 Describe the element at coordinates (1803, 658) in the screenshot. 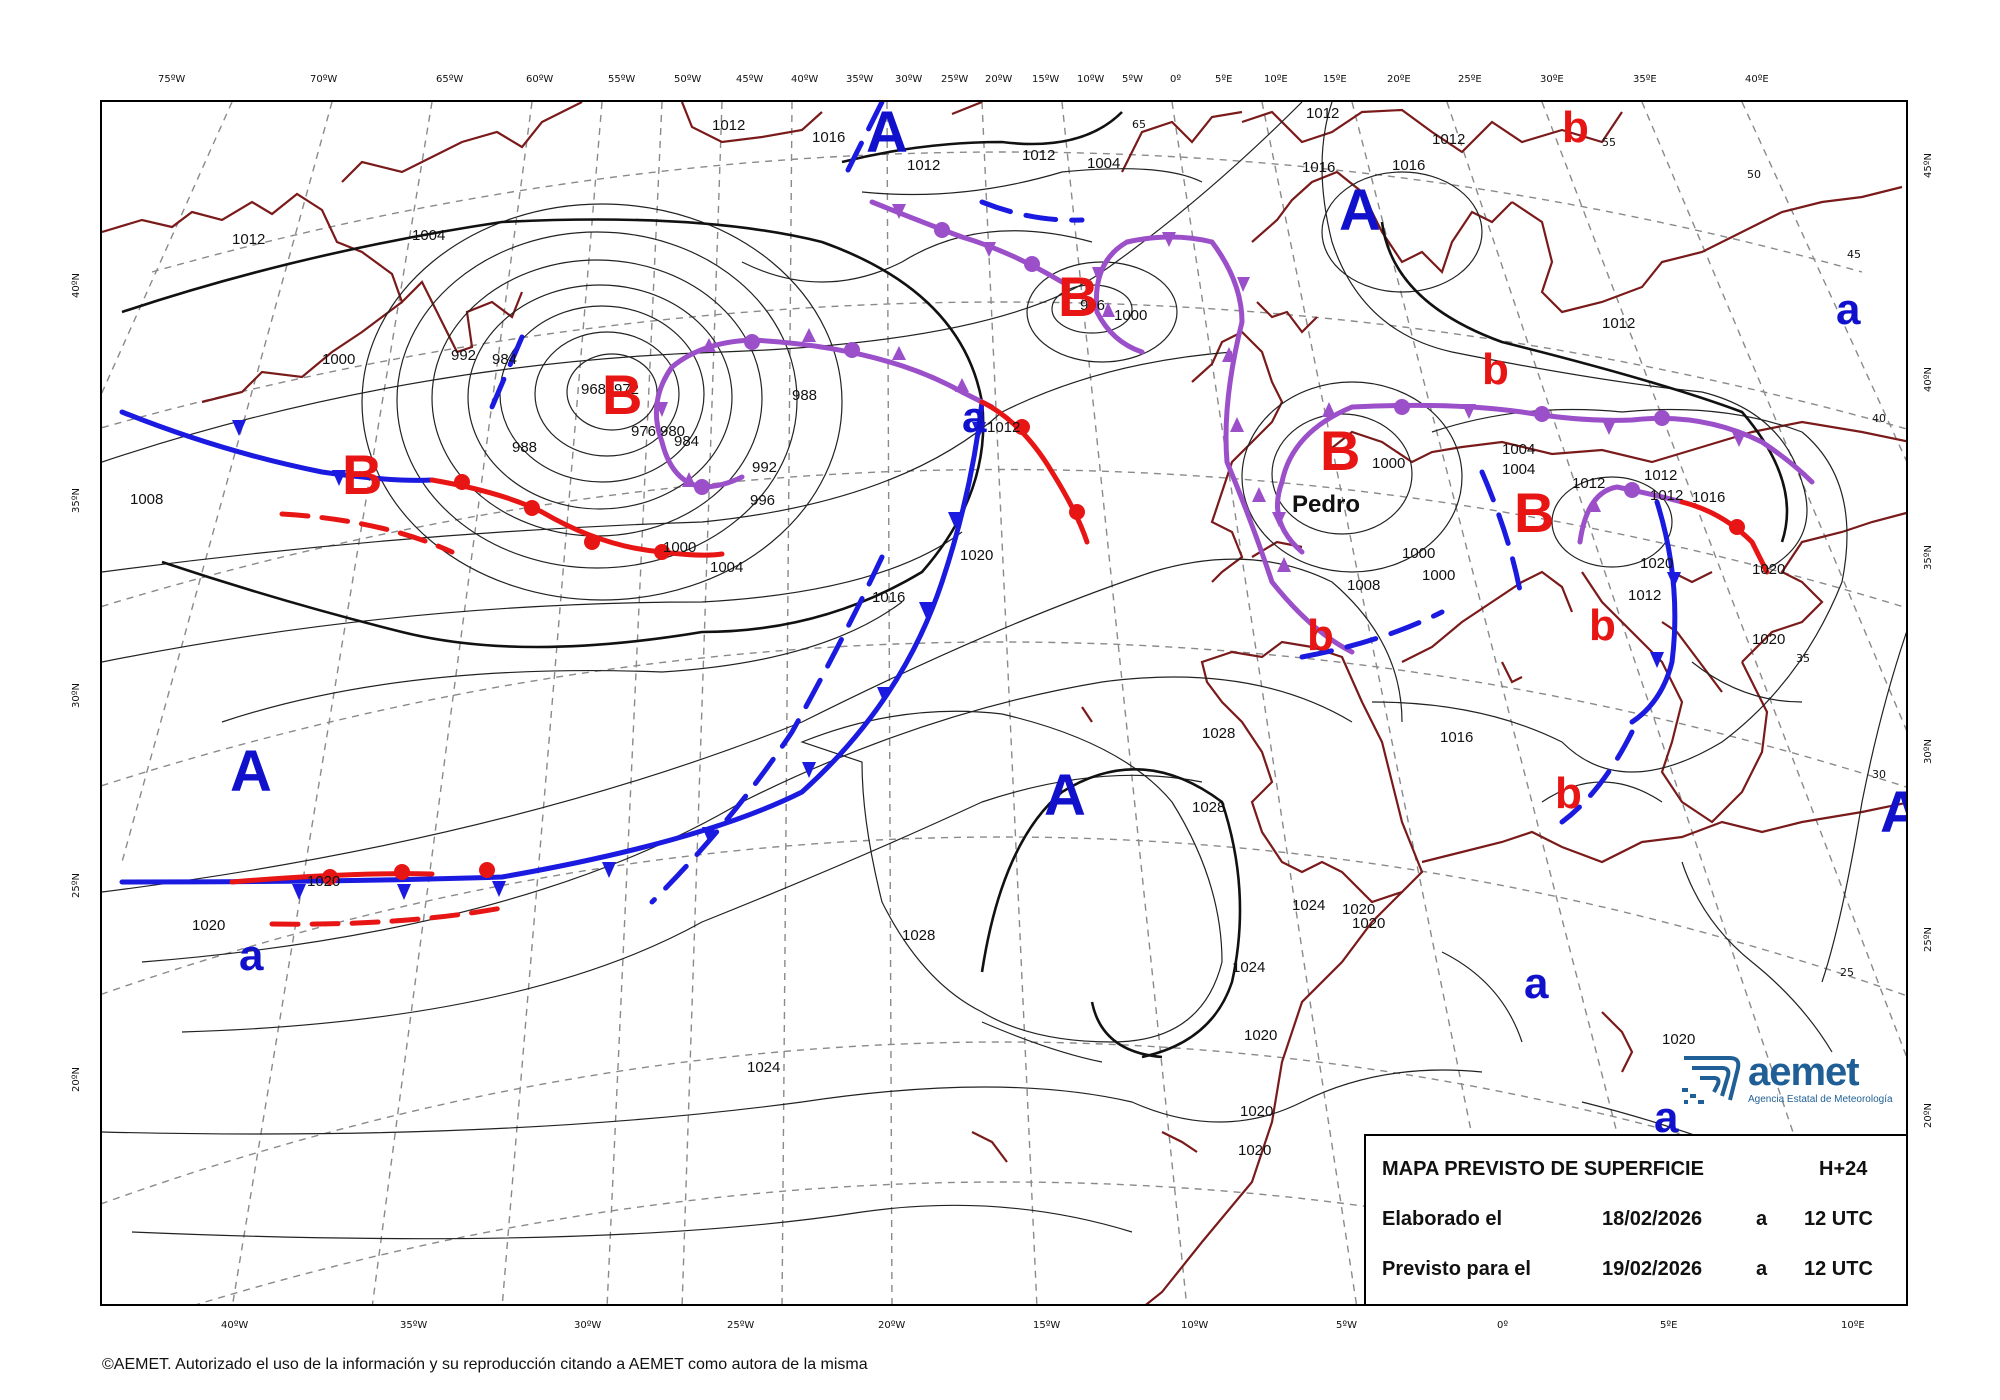

I see `svg-text: 35` at that location.